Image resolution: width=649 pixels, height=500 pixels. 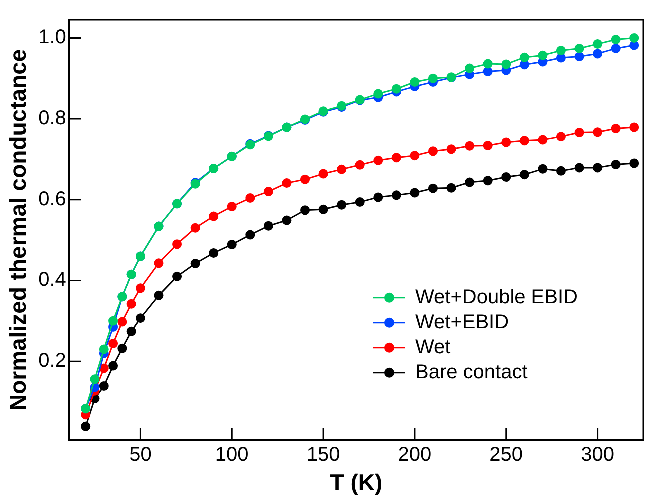 What do you see at coordinates (52, 119) in the screenshot?
I see `y-tick-label: 0.8` at bounding box center [52, 119].